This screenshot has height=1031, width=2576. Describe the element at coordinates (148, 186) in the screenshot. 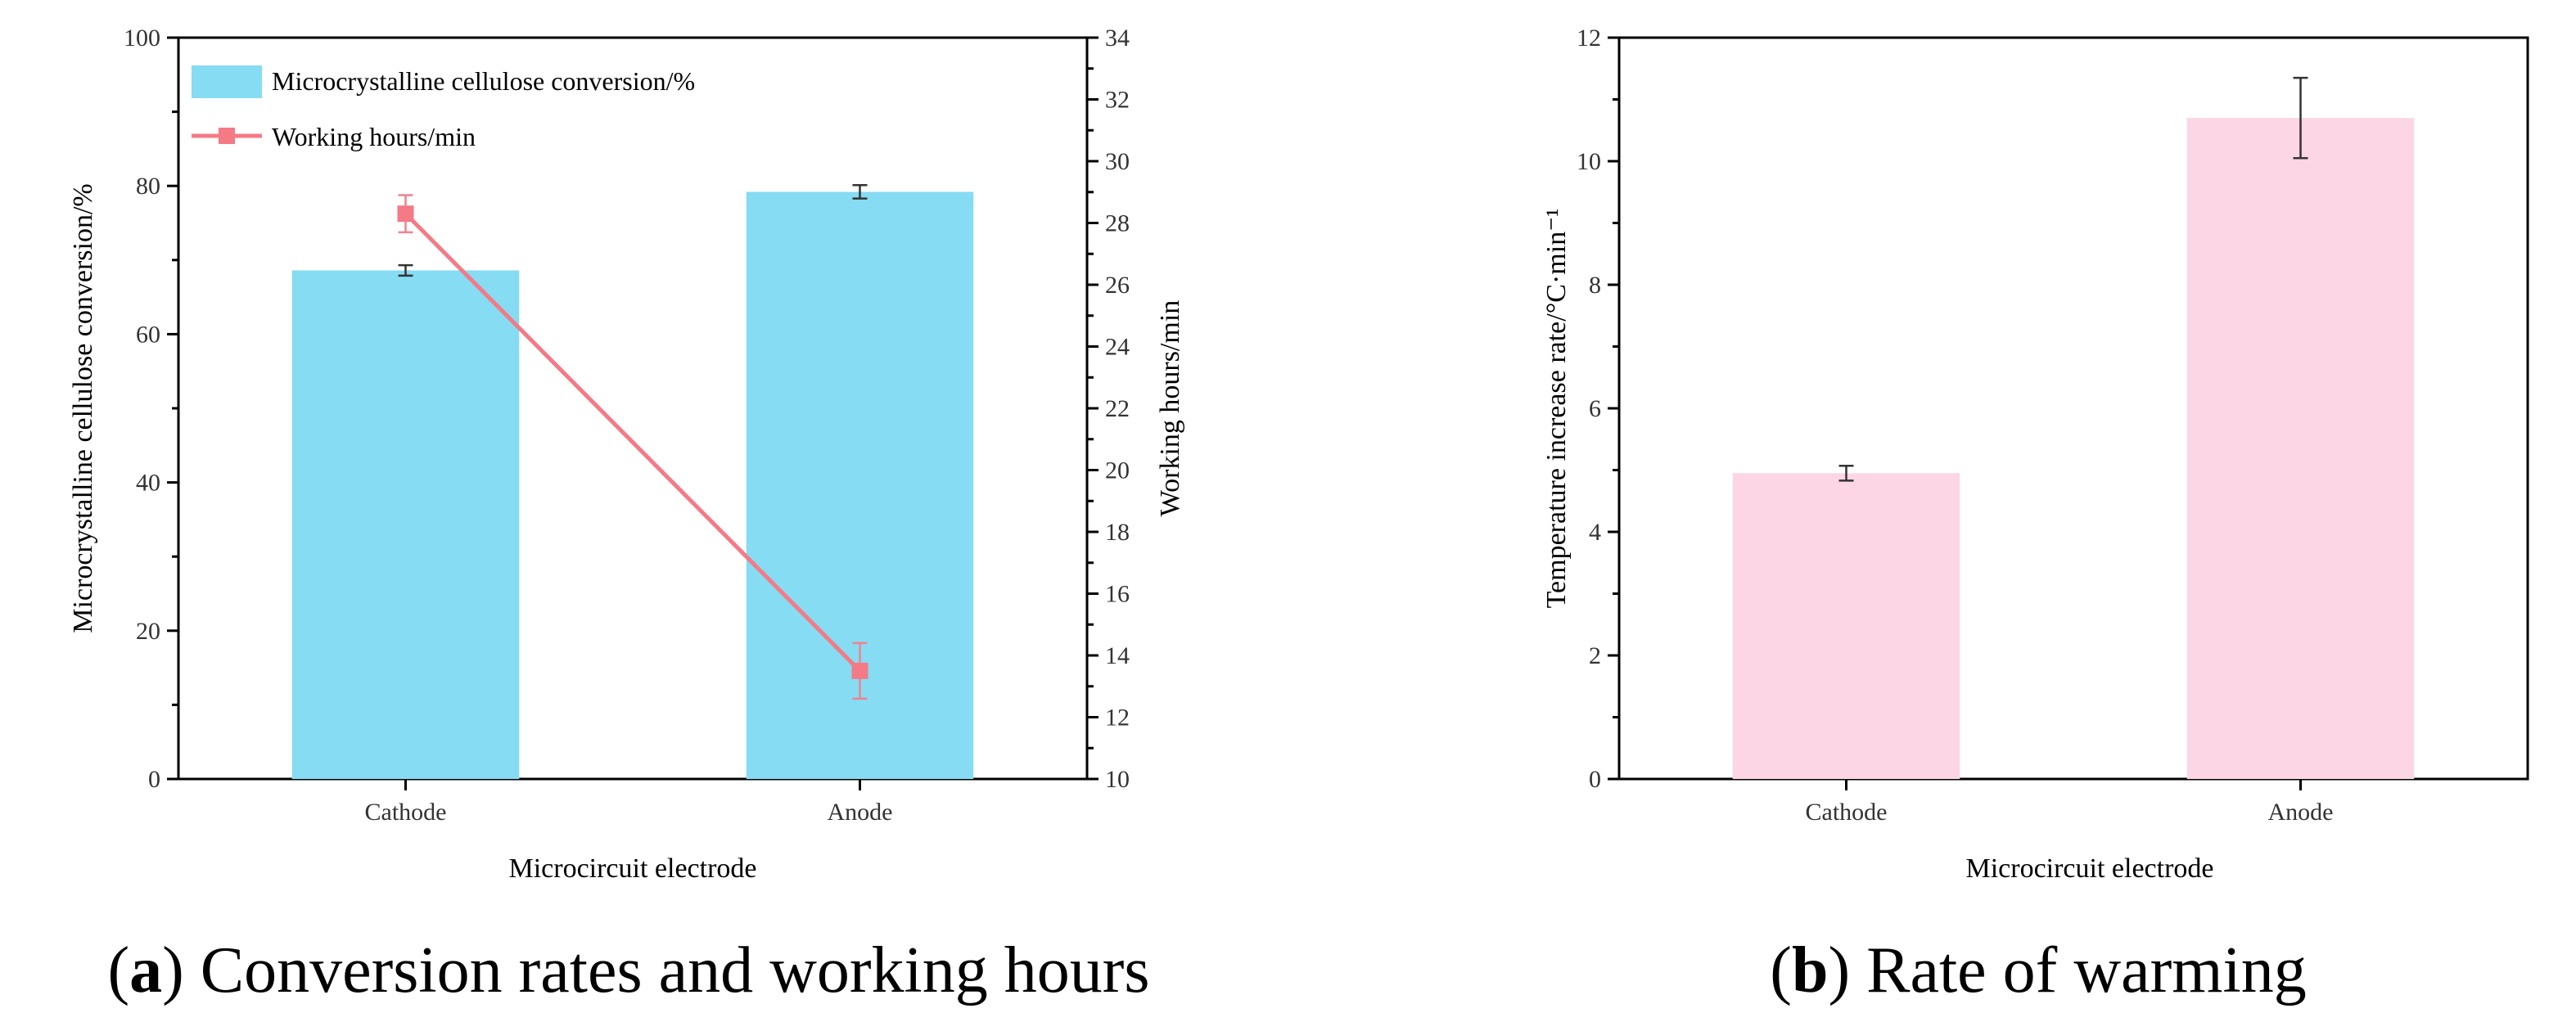

I see `y-tick-label-a-4: 80` at that location.